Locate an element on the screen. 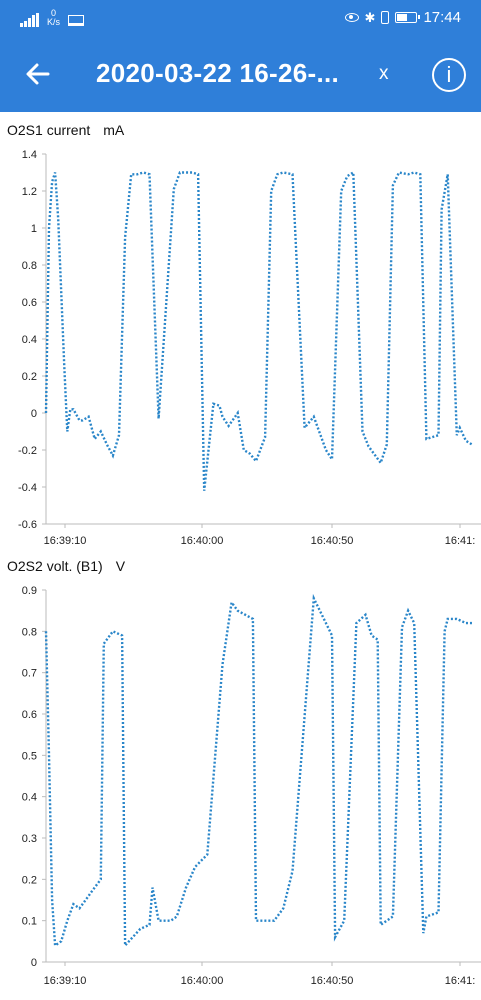 This screenshot has height=1000, width=481. y-tick-label: 0.7 is located at coordinates (29, 674).